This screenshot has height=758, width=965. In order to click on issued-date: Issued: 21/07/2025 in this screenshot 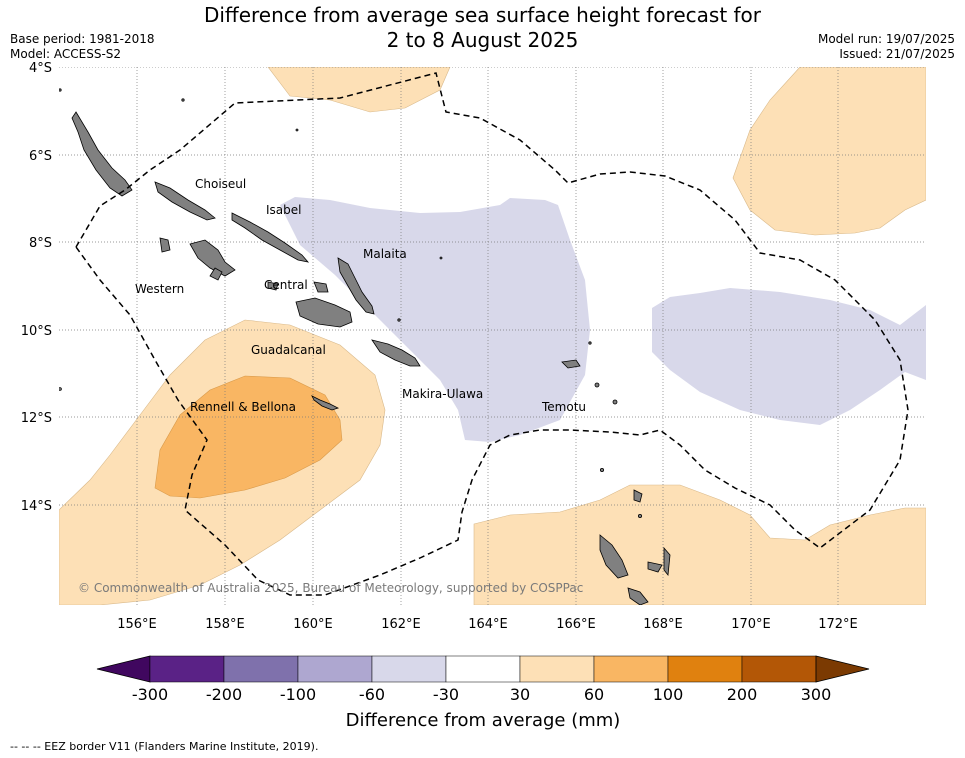, I will do `click(897, 54)`.